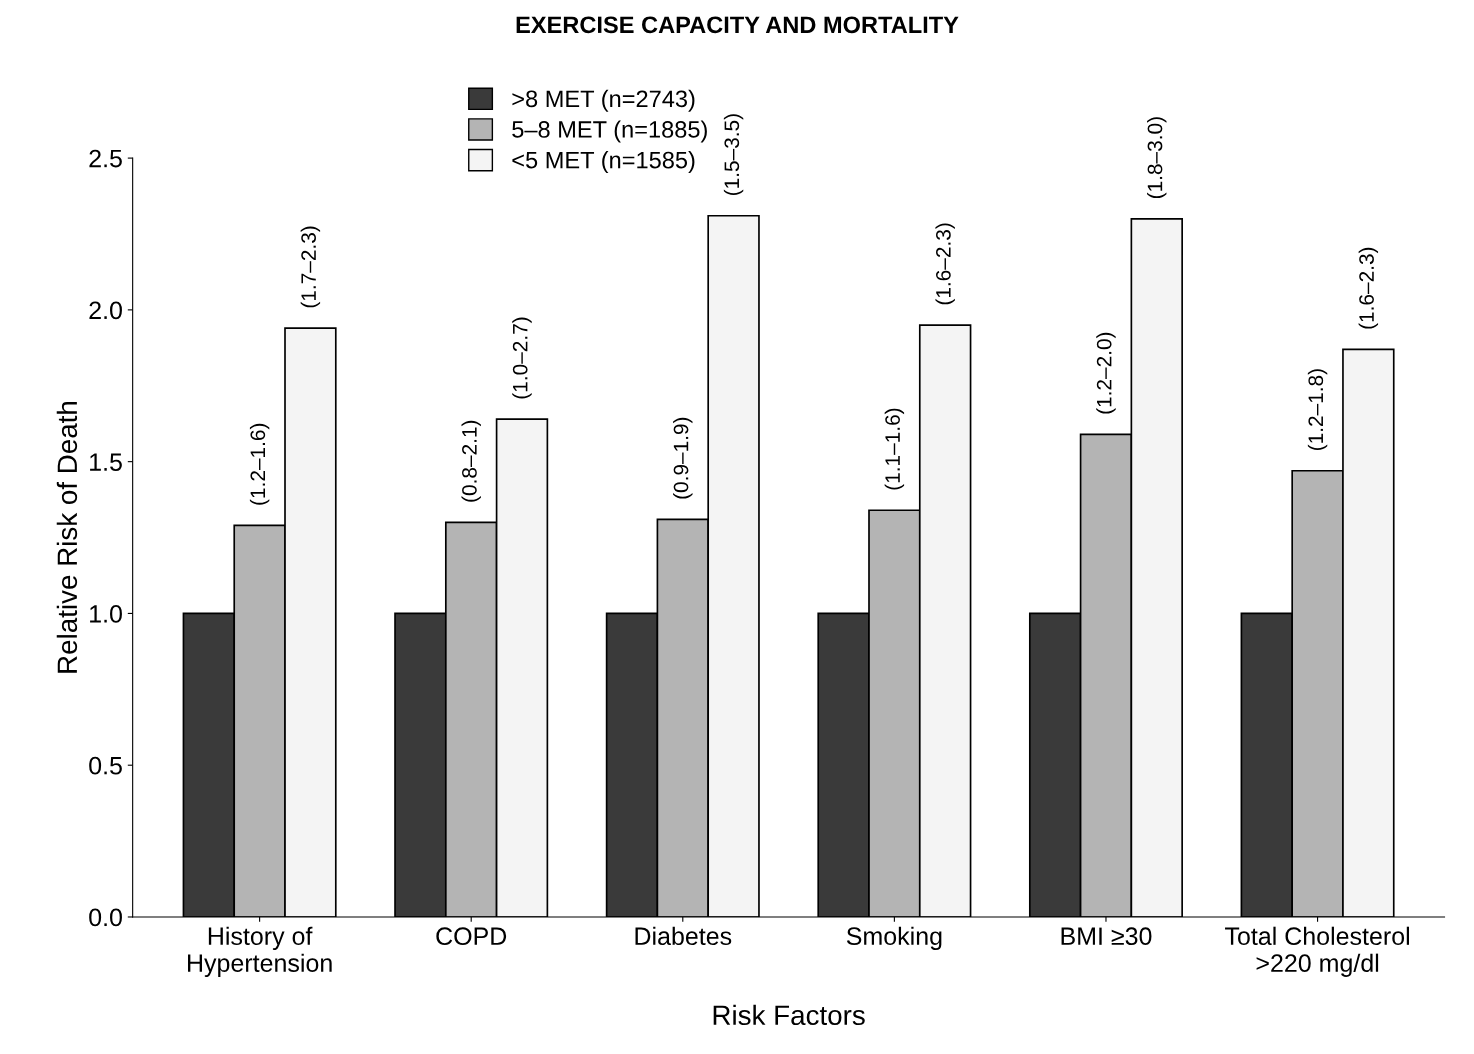  I want to click on data-label: (1.1–1.6), so click(894, 449).